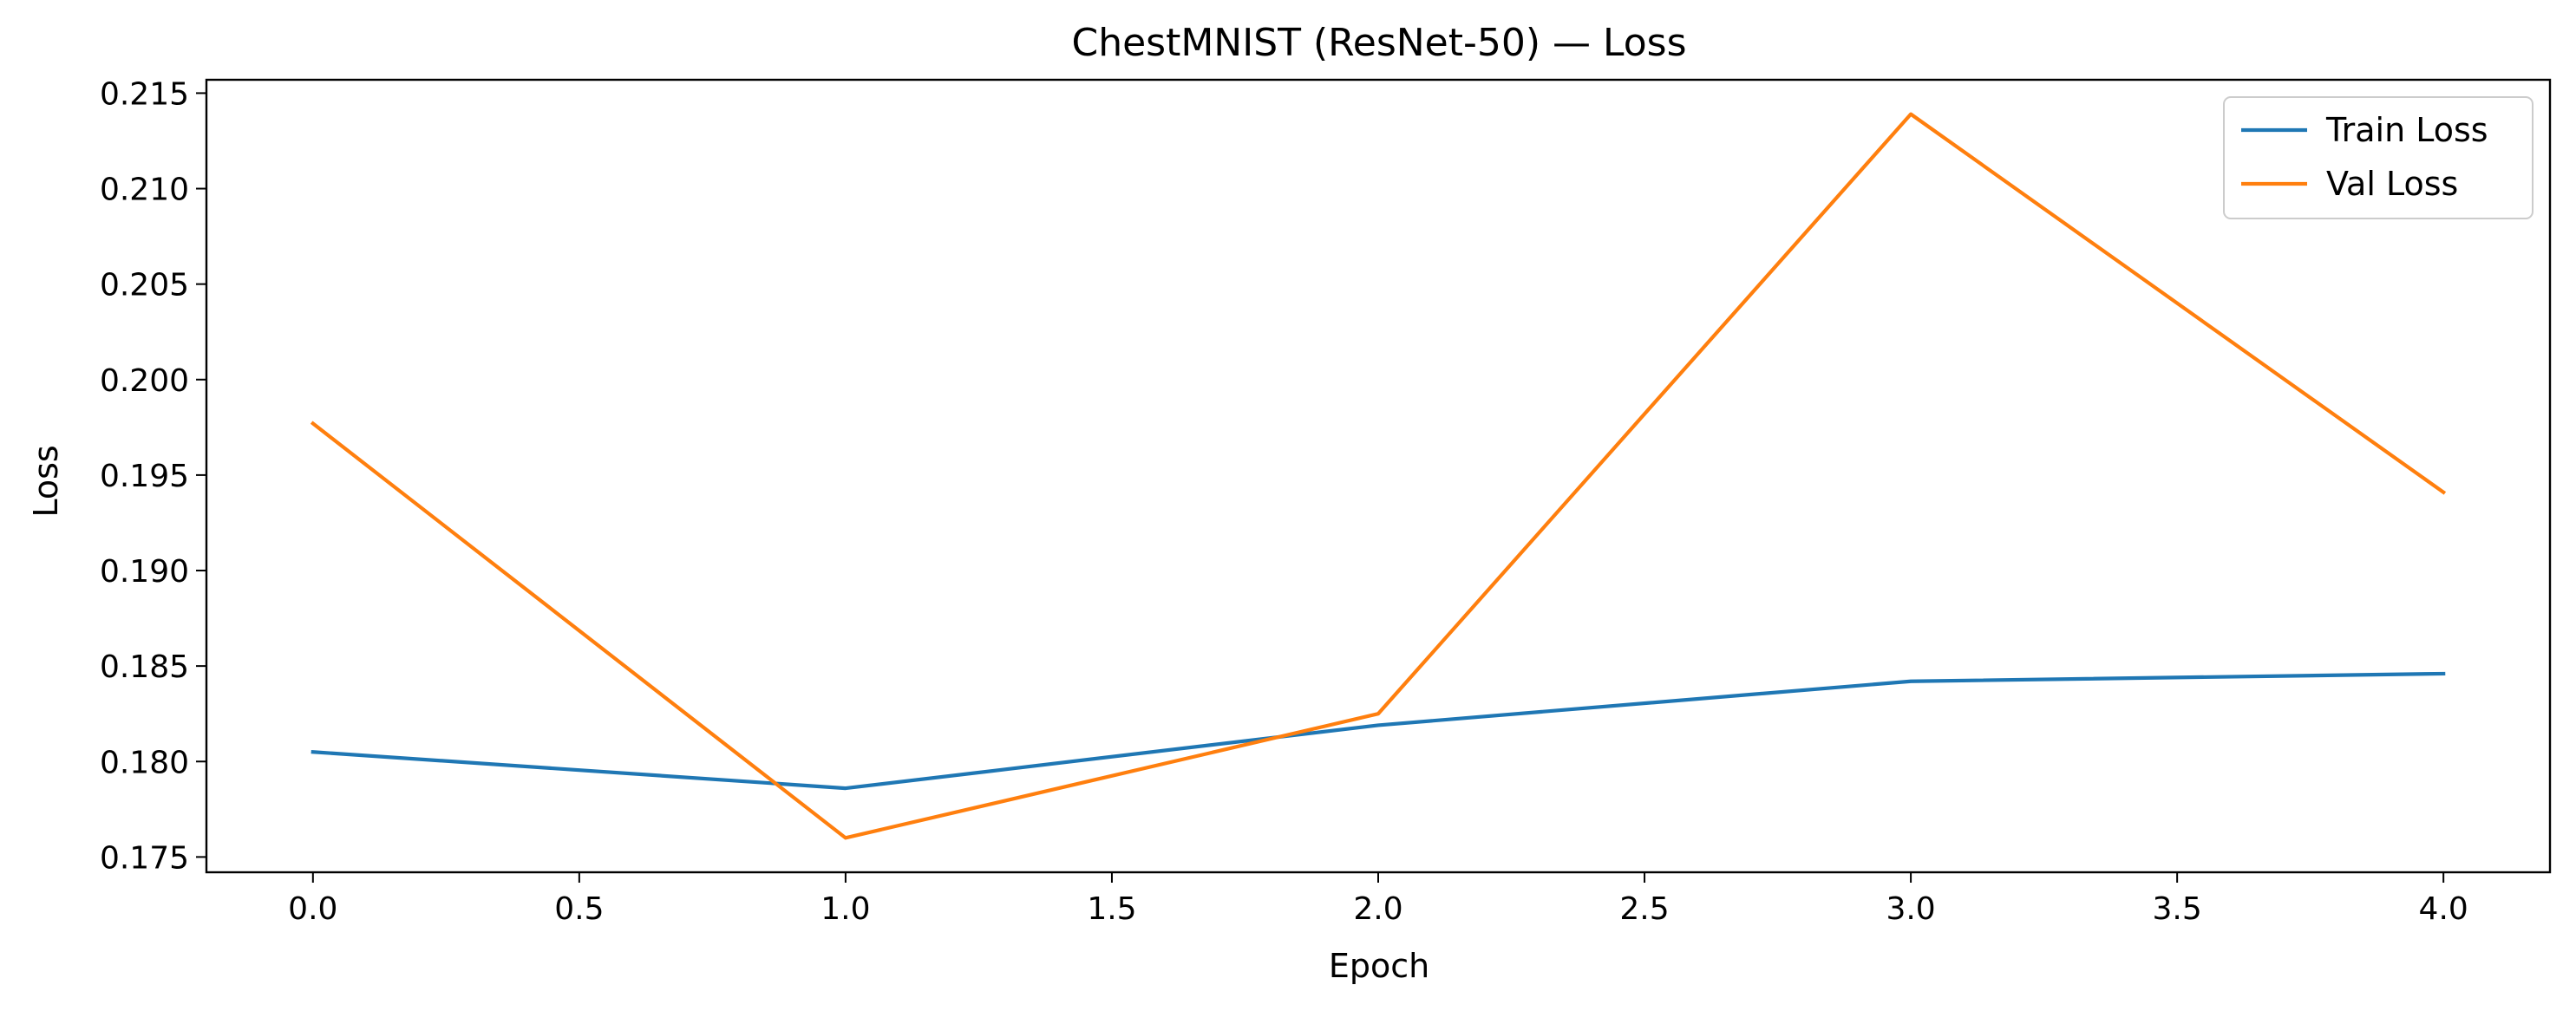 The width and height of the screenshot is (2576, 1011). I want to click on x-axis-label: Epoch, so click(1379, 966).